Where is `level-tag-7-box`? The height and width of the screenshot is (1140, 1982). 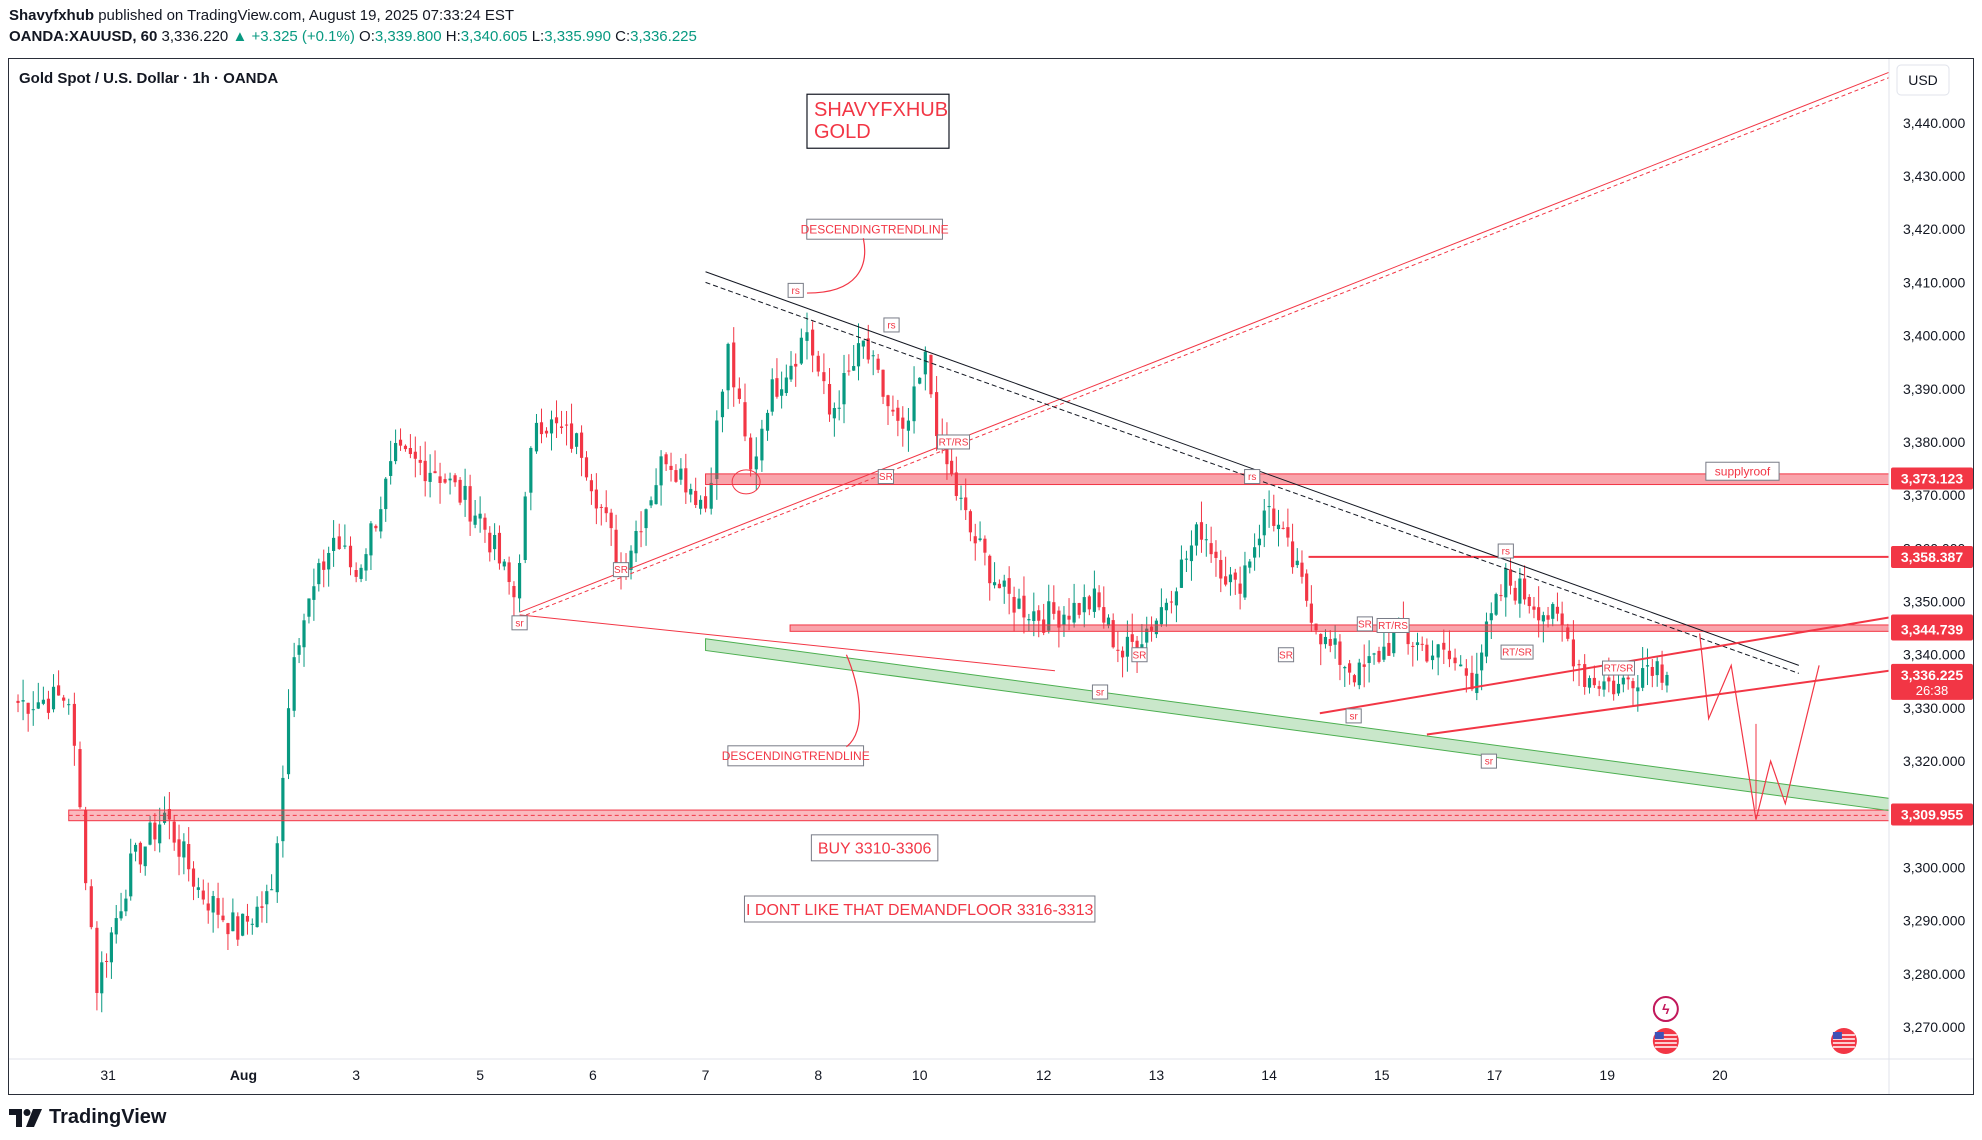 level-tag-7-box is located at coordinates (1139, 655).